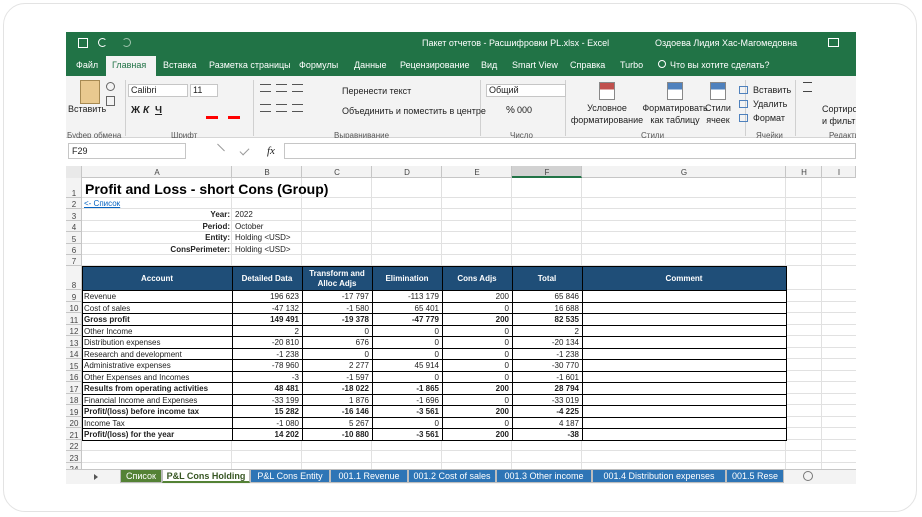  What do you see at coordinates (74, 458) in the screenshot?
I see `row-number: 23` at bounding box center [74, 458].